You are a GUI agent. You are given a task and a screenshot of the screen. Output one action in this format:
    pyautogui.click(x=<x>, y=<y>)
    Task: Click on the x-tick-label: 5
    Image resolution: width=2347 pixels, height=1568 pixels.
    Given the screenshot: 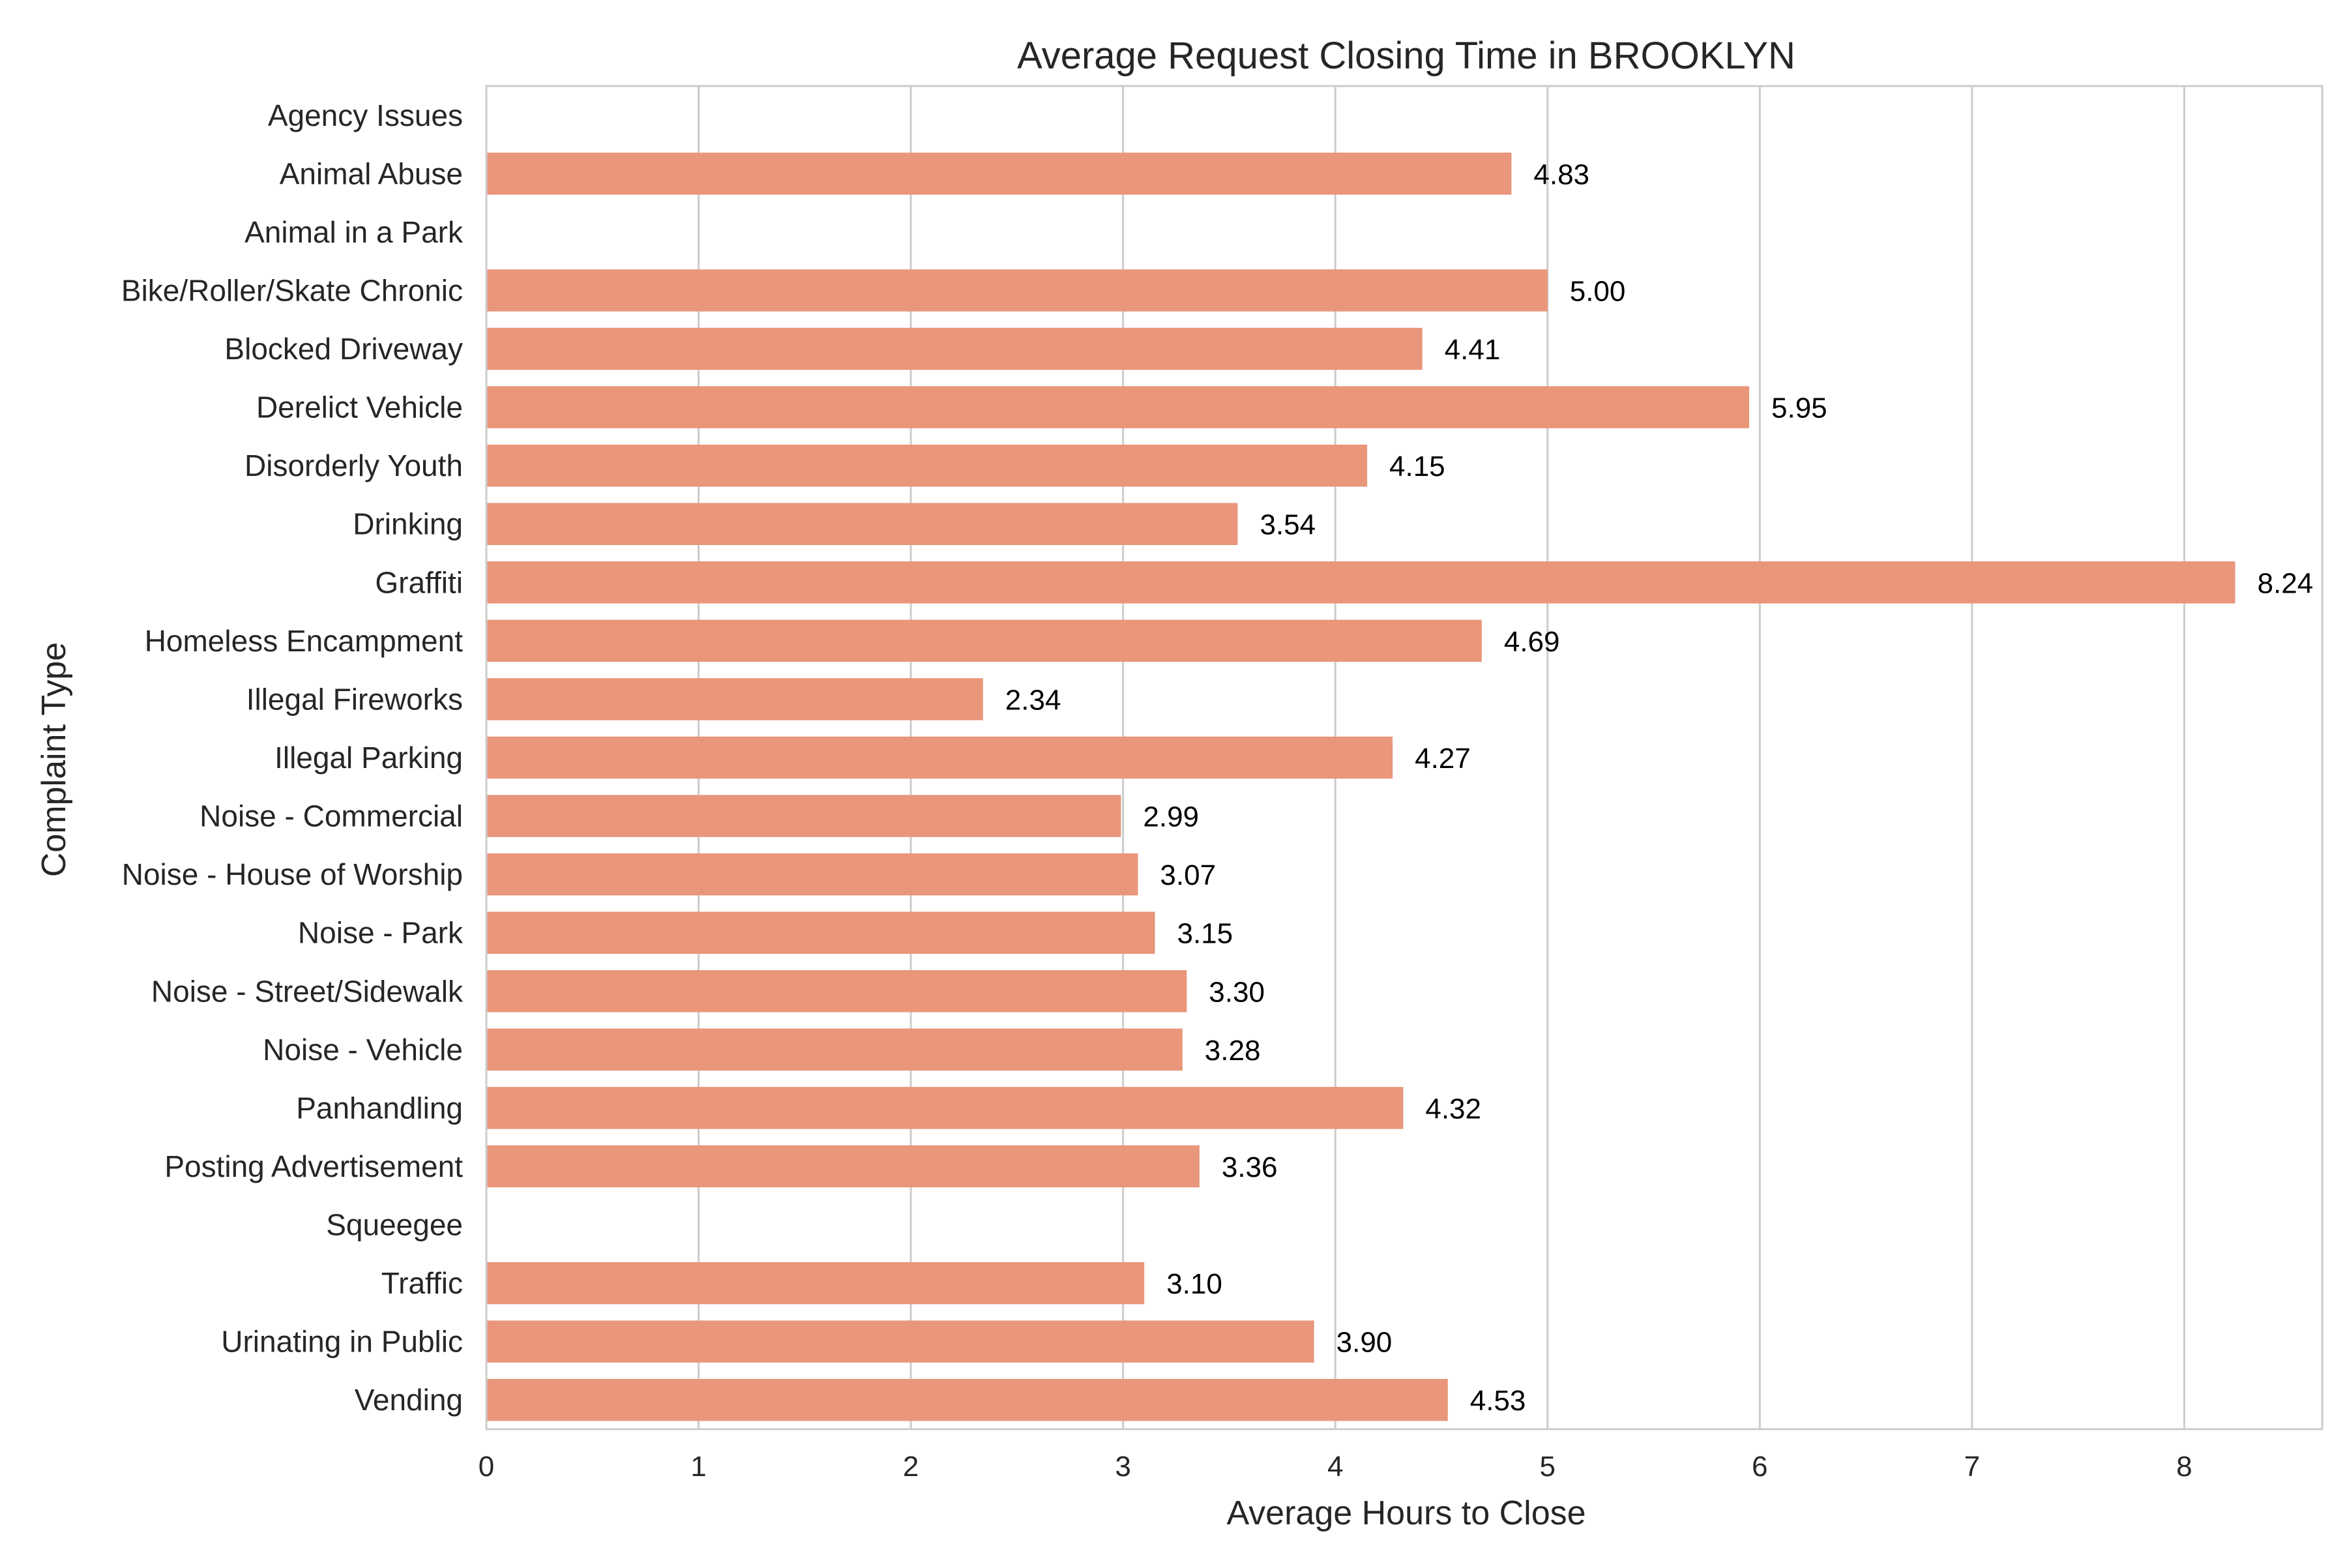 What is the action you would take?
    pyautogui.click(x=1548, y=1467)
    